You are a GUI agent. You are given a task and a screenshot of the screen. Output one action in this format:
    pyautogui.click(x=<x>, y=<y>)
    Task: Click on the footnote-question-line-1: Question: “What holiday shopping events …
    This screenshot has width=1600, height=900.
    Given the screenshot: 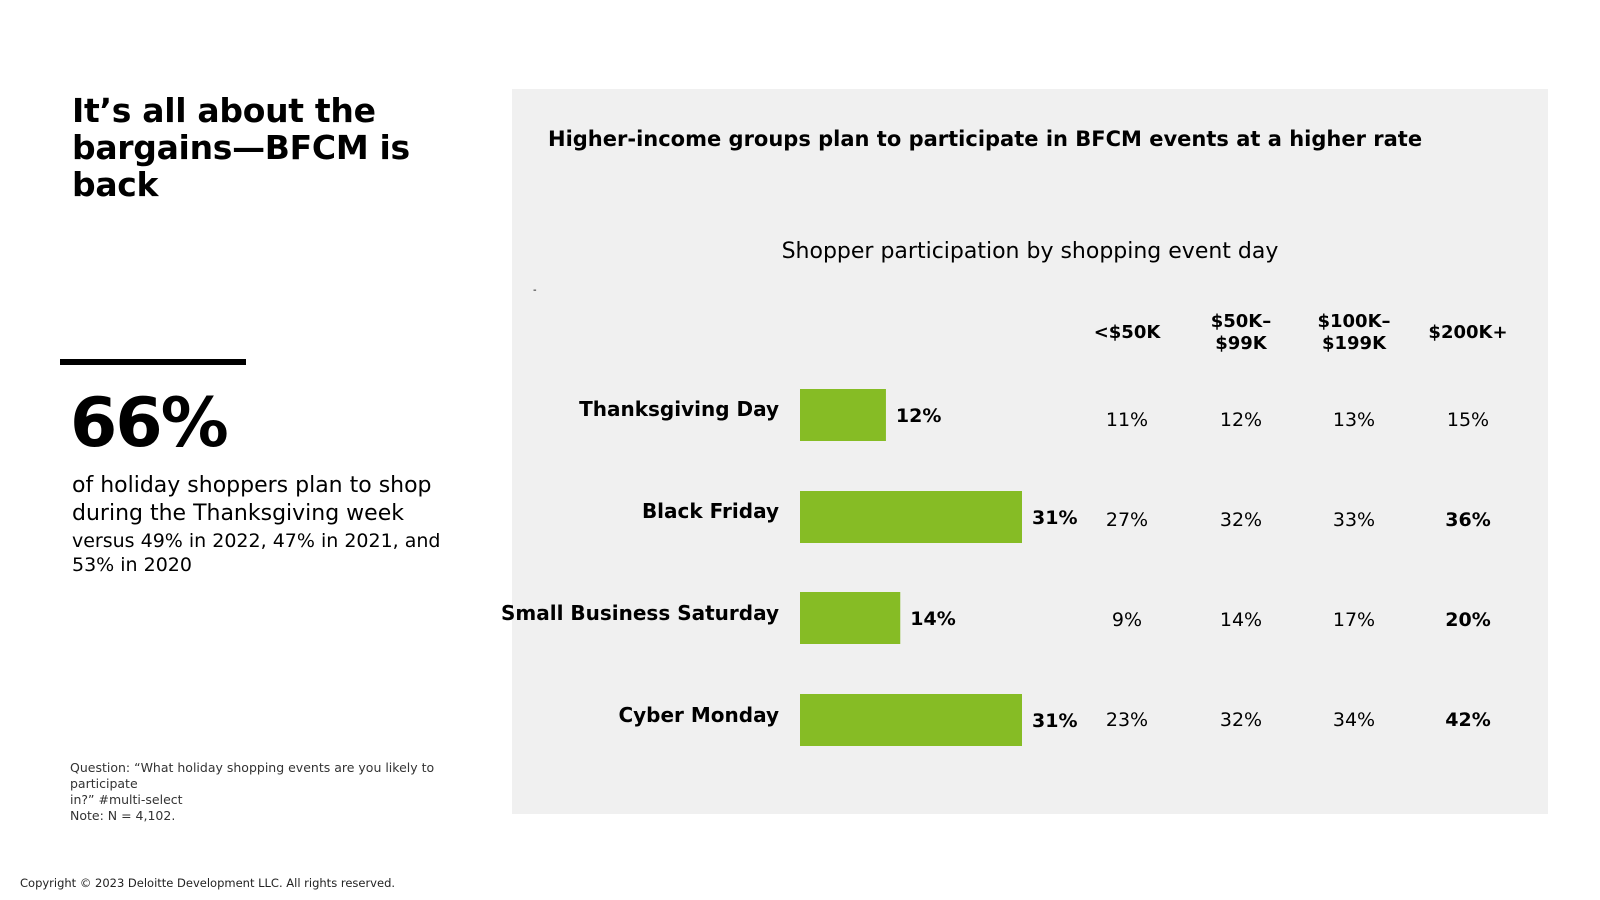 What is the action you would take?
    pyautogui.click(x=252, y=775)
    